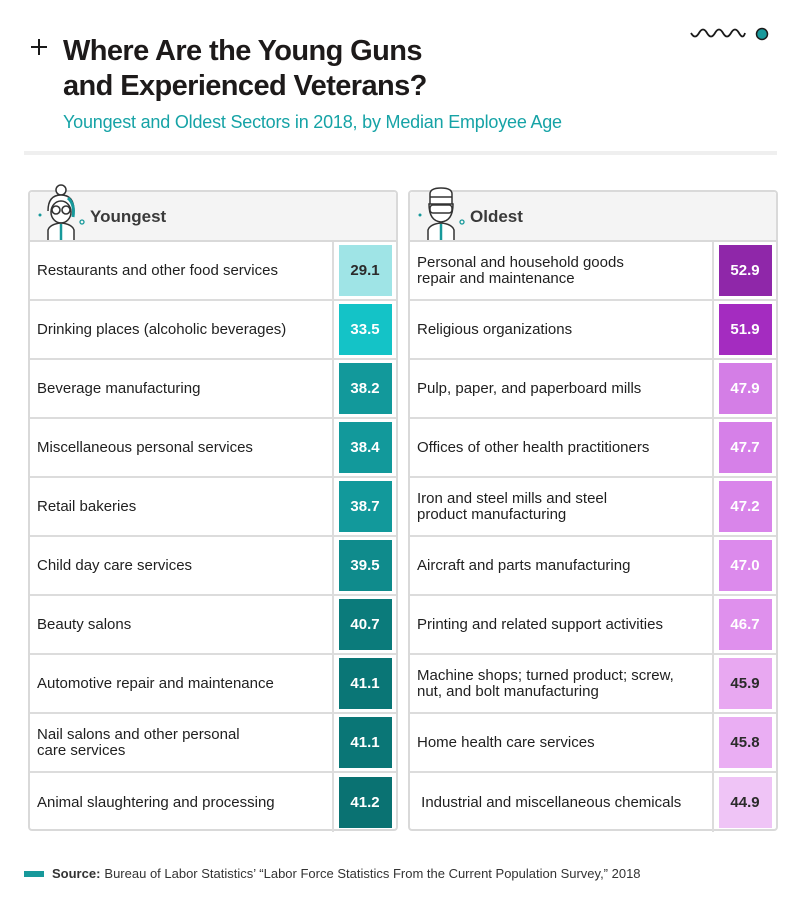  I want to click on sector-name-line: Aircraft and parts manufacturing, so click(524, 565).